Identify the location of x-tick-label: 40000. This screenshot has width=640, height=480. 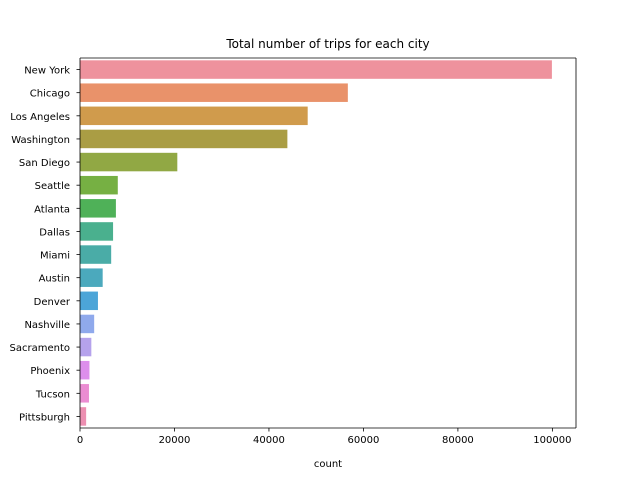
(269, 440).